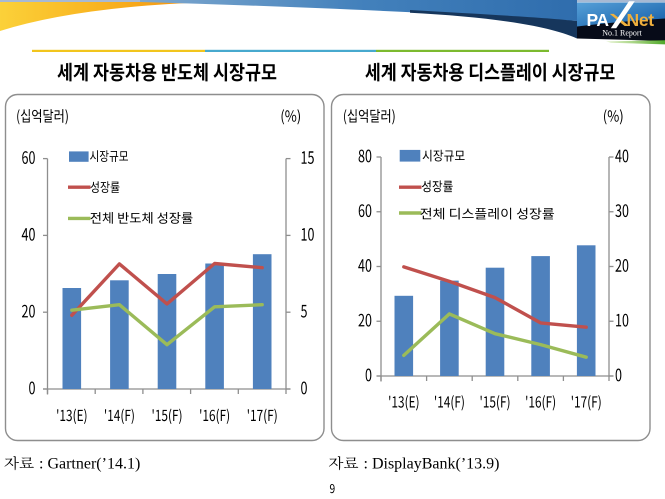 Image resolution: width=665 pixels, height=499 pixels. What do you see at coordinates (432, 464) in the screenshot?
I see `svg-text:: DisplayBank(’13.9): : DisplayBank(’13.9)` at bounding box center [432, 464].